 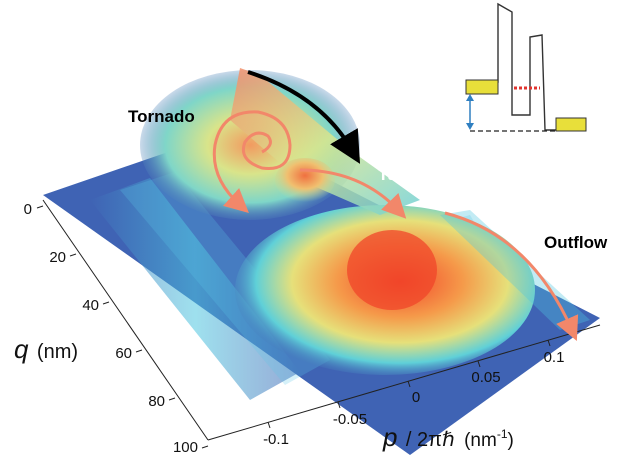 I want to click on q-tick-0: 0, so click(x=28, y=209).